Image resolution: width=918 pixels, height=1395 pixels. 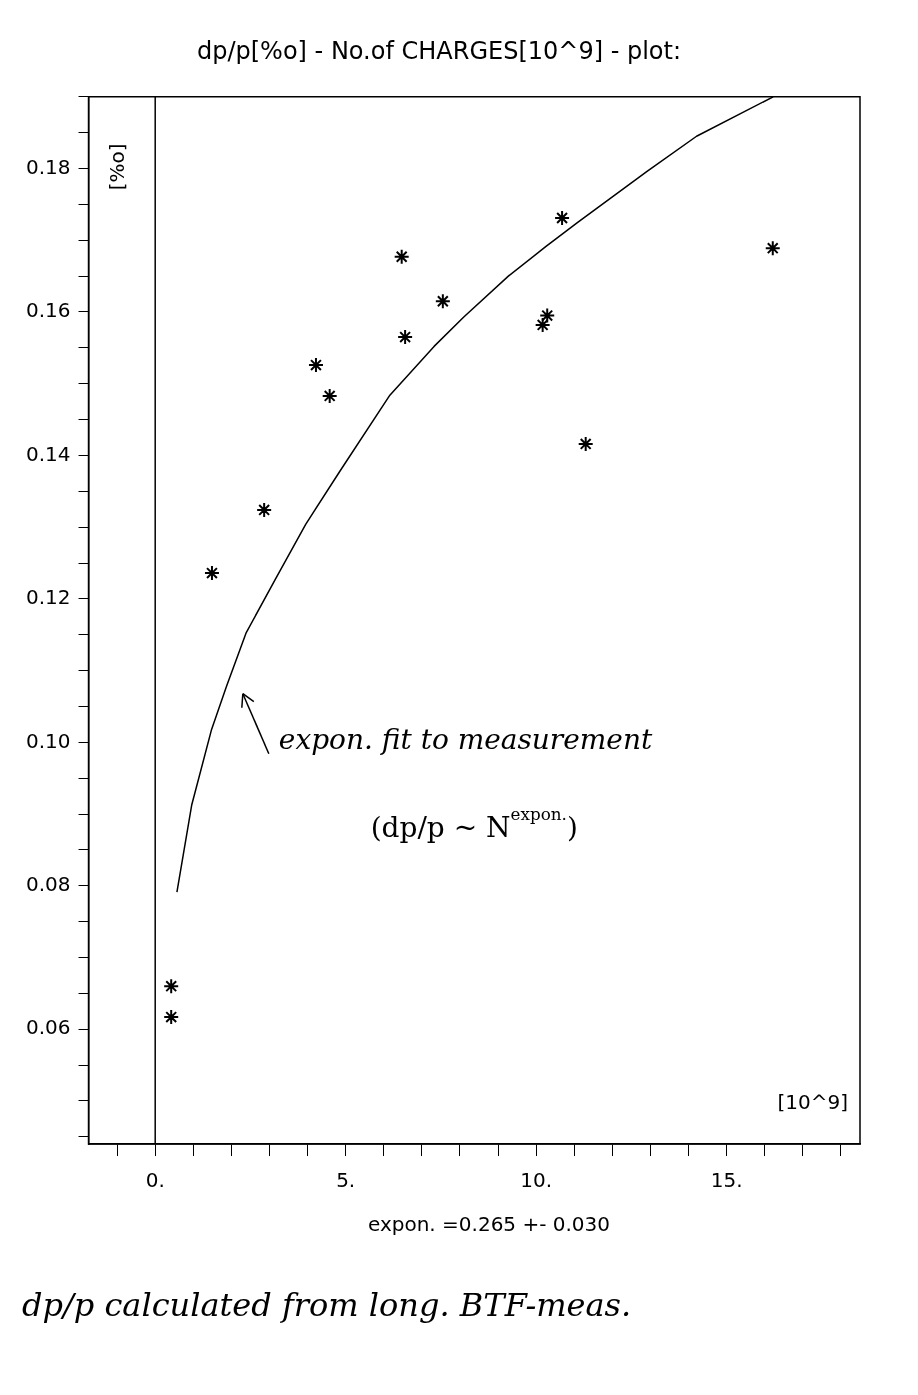 What do you see at coordinates (327, 1305) in the screenshot?
I see `text: dp/p calculated from long. BTF-meas.` at bounding box center [327, 1305].